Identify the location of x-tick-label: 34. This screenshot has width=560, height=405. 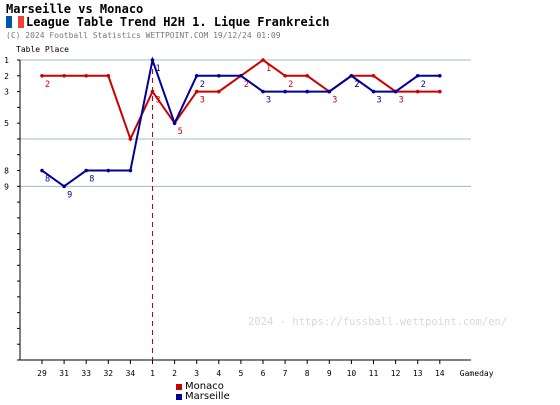
(131, 373).